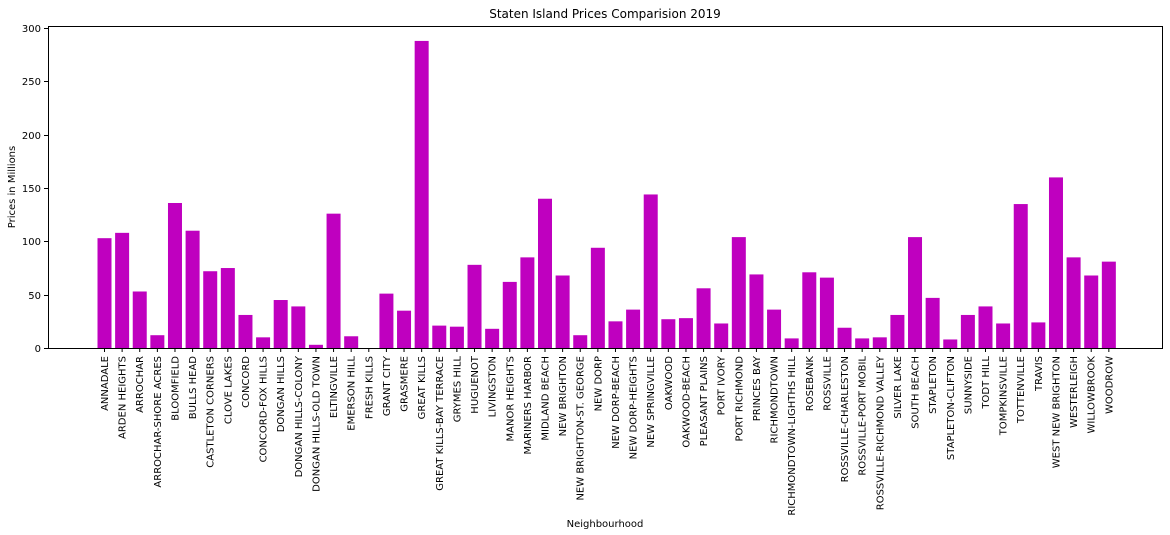 The image size is (1170, 535). I want to click on x-tick-label: FRESH KILLS, so click(369, 387).